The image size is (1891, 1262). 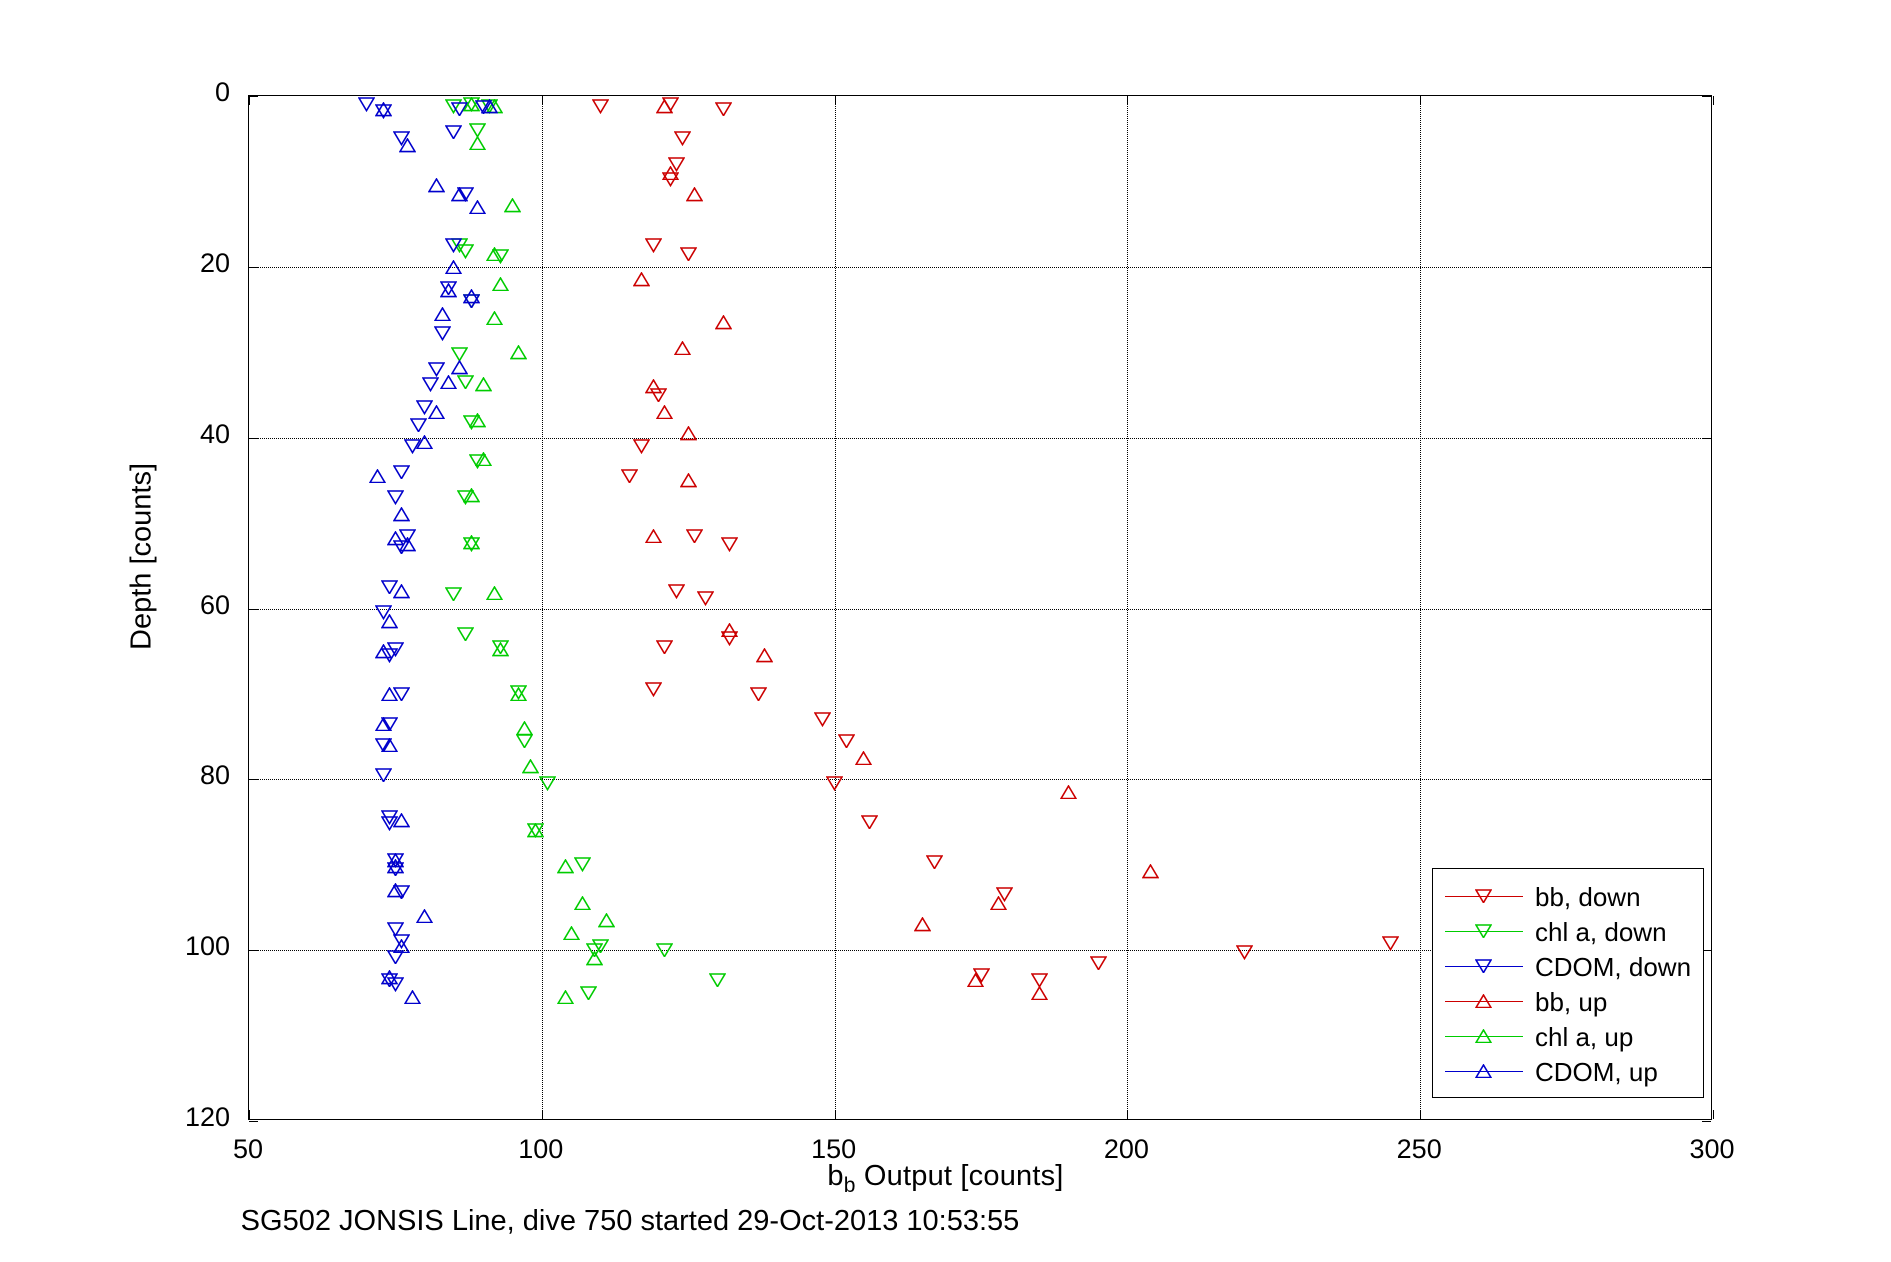 What do you see at coordinates (1568, 966) in the screenshot?
I see `legend-item-cdom-down: CDOM, down` at bounding box center [1568, 966].